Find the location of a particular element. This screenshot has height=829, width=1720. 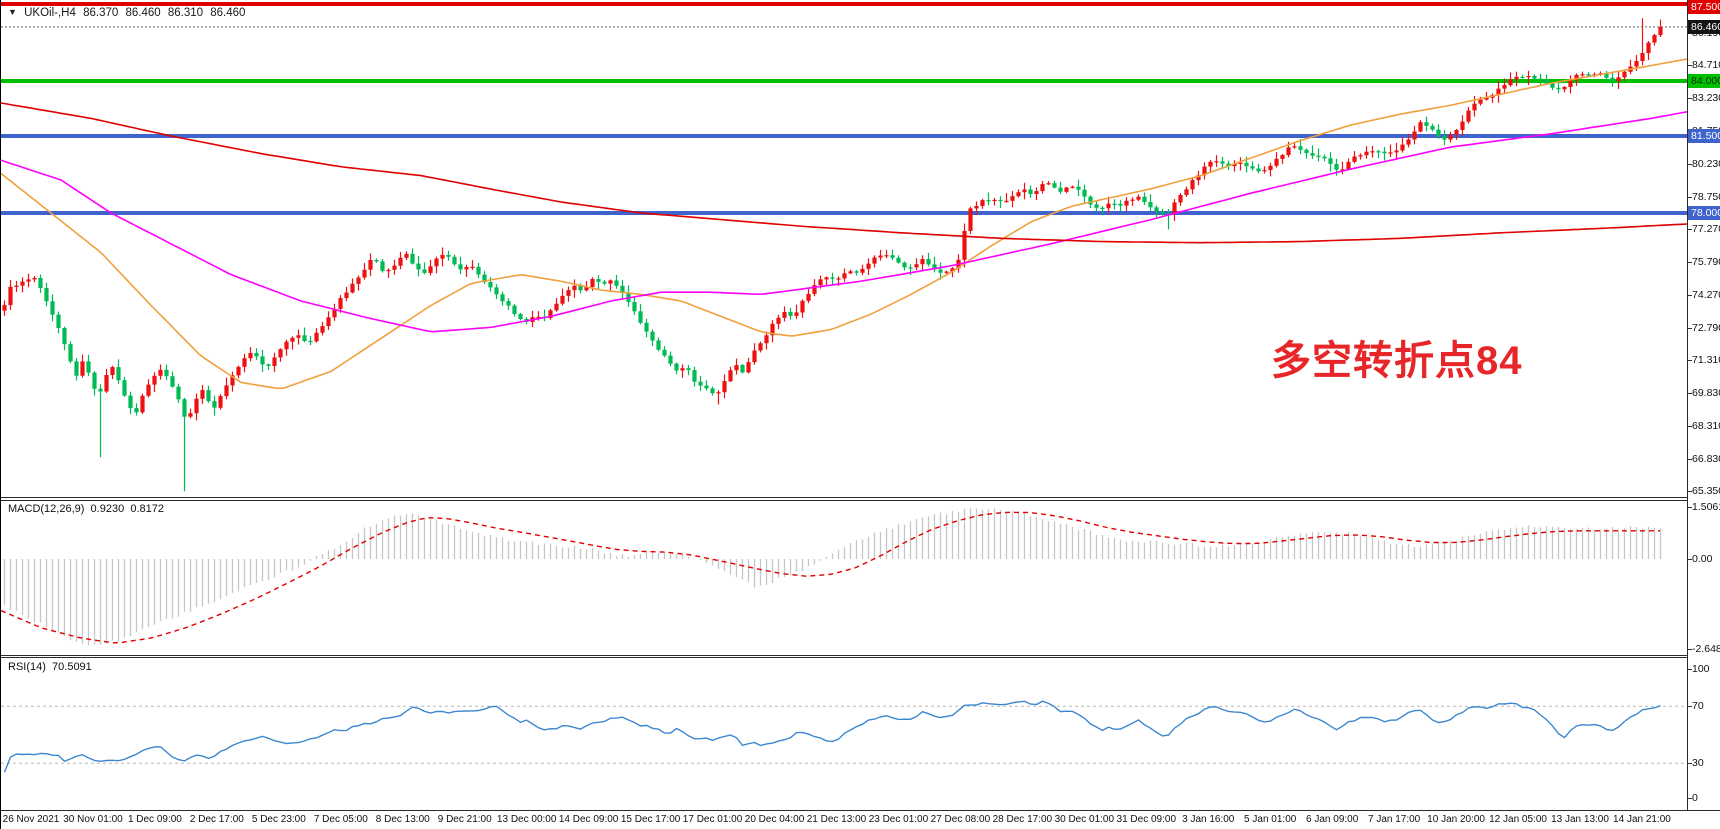

time-tick-label: 23 Dec 01:00 is located at coordinates (898, 819).